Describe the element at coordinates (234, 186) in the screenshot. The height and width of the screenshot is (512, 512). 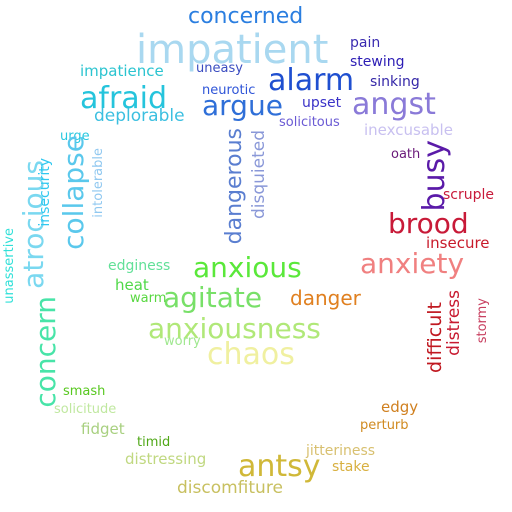
I see `word-dangerous: dangerous` at that location.